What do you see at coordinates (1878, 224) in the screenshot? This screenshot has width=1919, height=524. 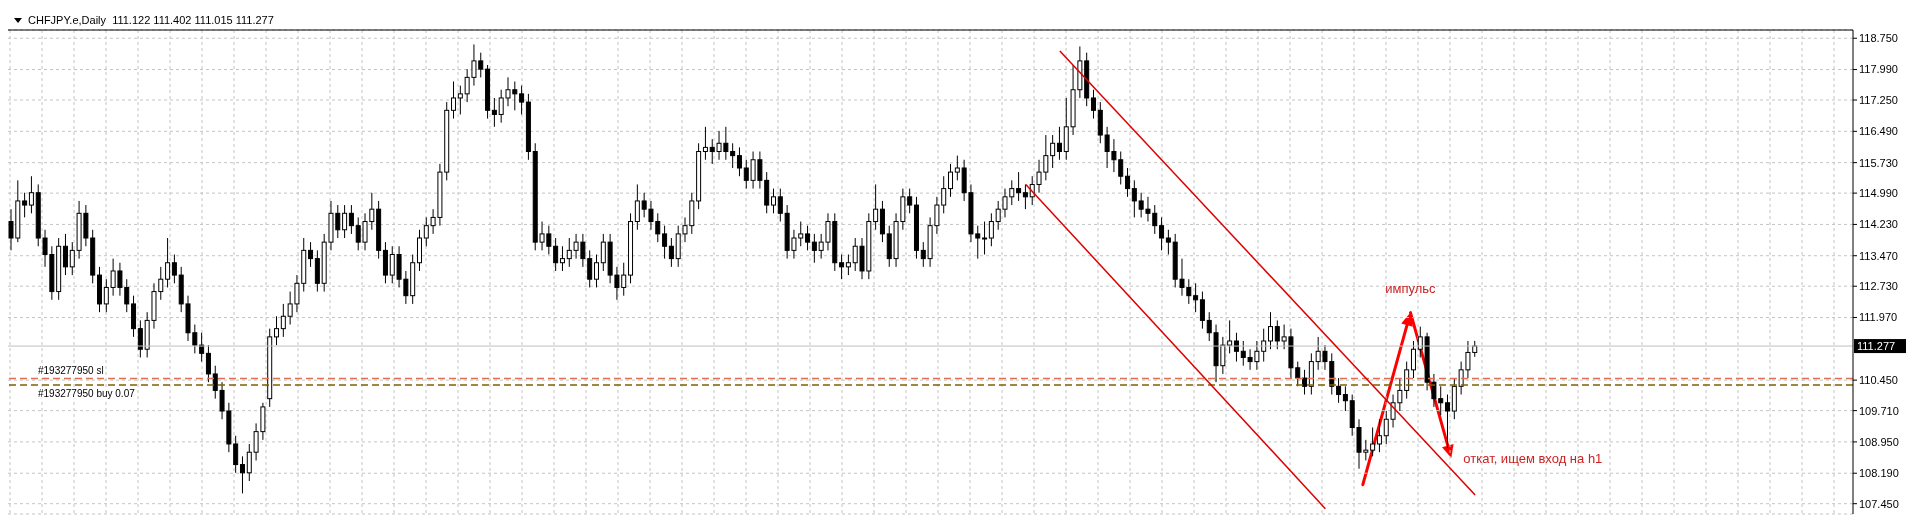 I see `y-tick-label: 114.230` at bounding box center [1878, 224].